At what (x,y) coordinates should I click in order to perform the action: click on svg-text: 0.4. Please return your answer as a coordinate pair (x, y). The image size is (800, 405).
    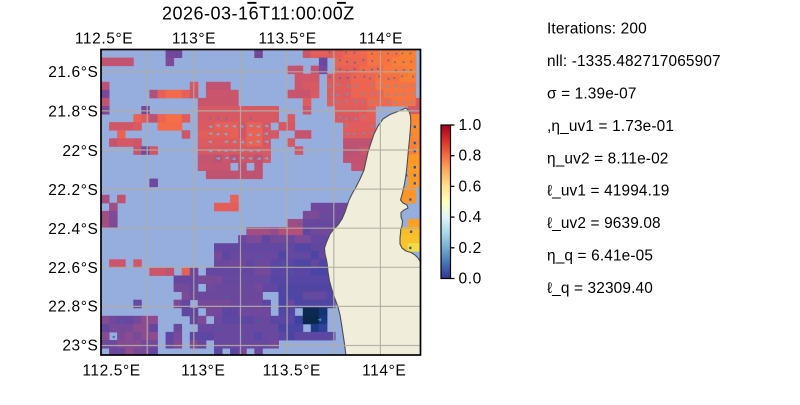
    Looking at the image, I should click on (470, 217).